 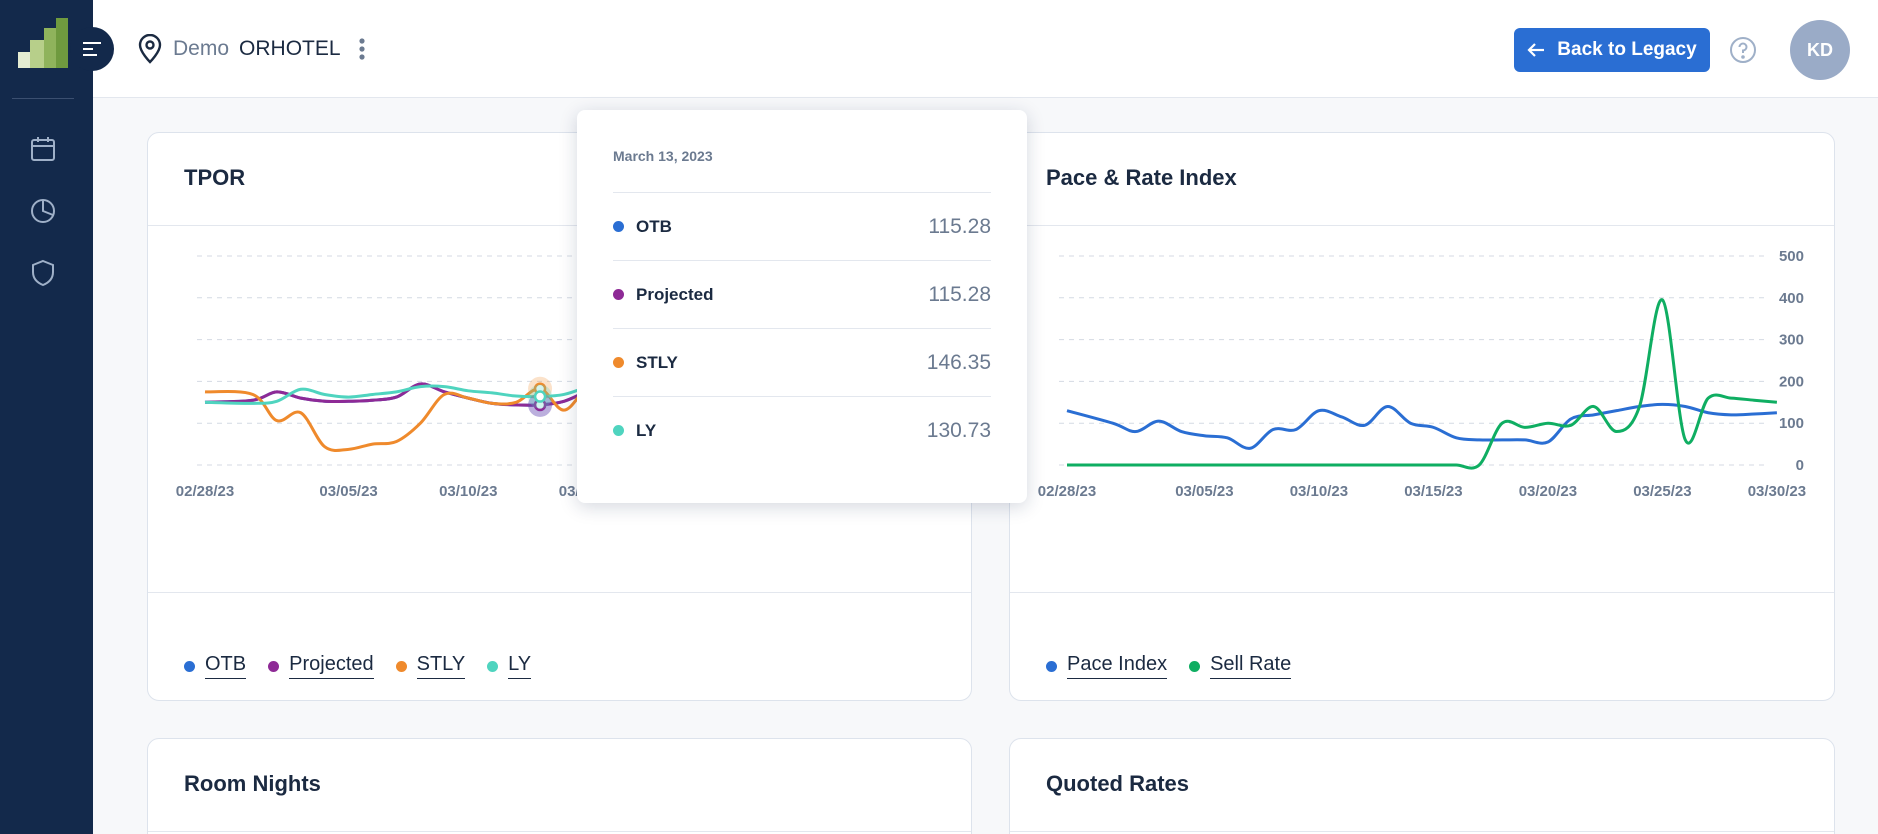 What do you see at coordinates (1777, 491) in the screenshot?
I see `x-tick-label: 03/30/23` at bounding box center [1777, 491].